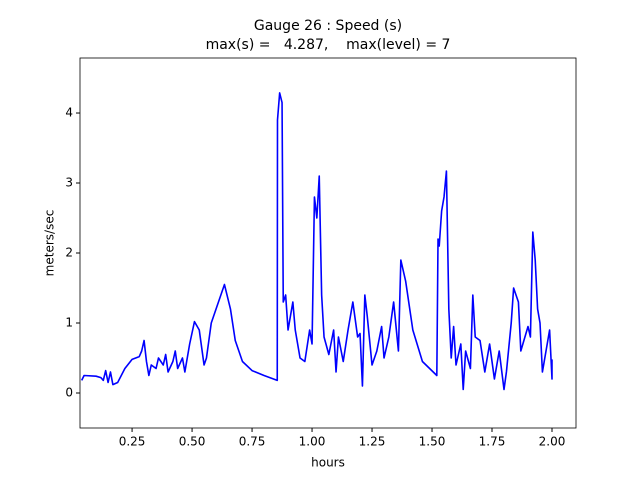 The image size is (640, 480). What do you see at coordinates (69, 183) in the screenshot?
I see `y-tick-label: 3` at bounding box center [69, 183].